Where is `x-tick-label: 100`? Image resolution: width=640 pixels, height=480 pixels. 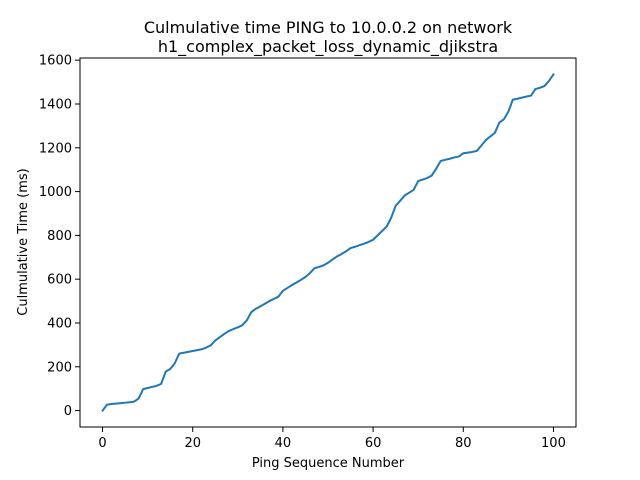
x-tick-label: 100 is located at coordinates (553, 443).